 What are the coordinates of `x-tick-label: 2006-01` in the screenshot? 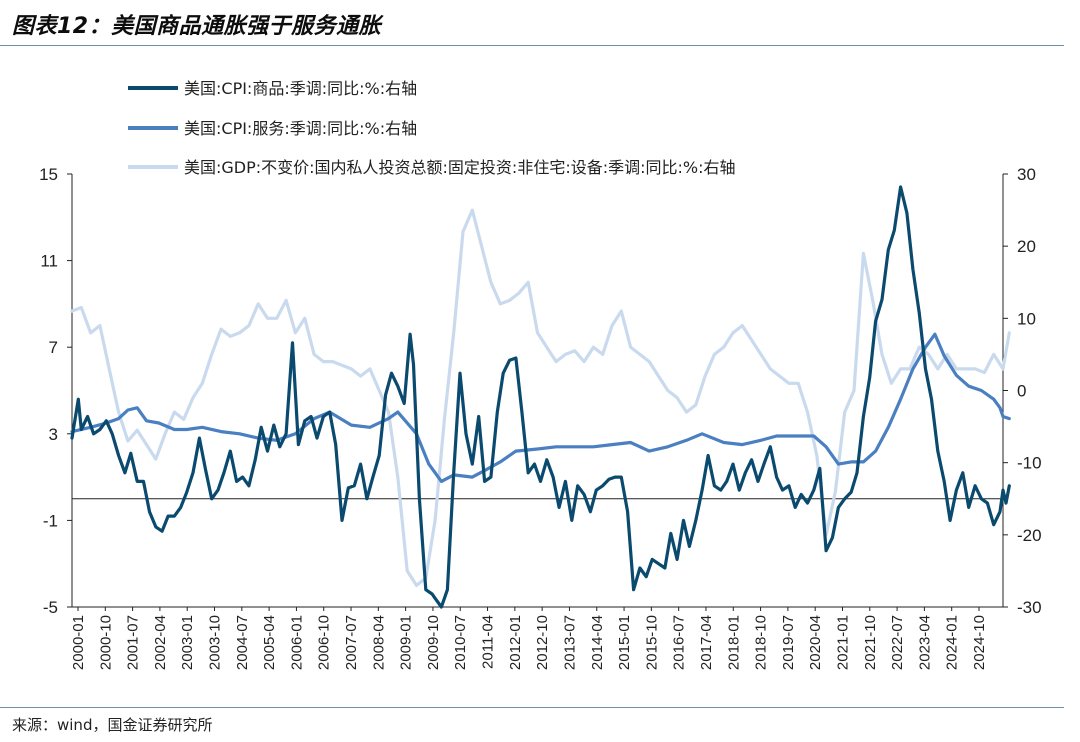 It's located at (296, 642).